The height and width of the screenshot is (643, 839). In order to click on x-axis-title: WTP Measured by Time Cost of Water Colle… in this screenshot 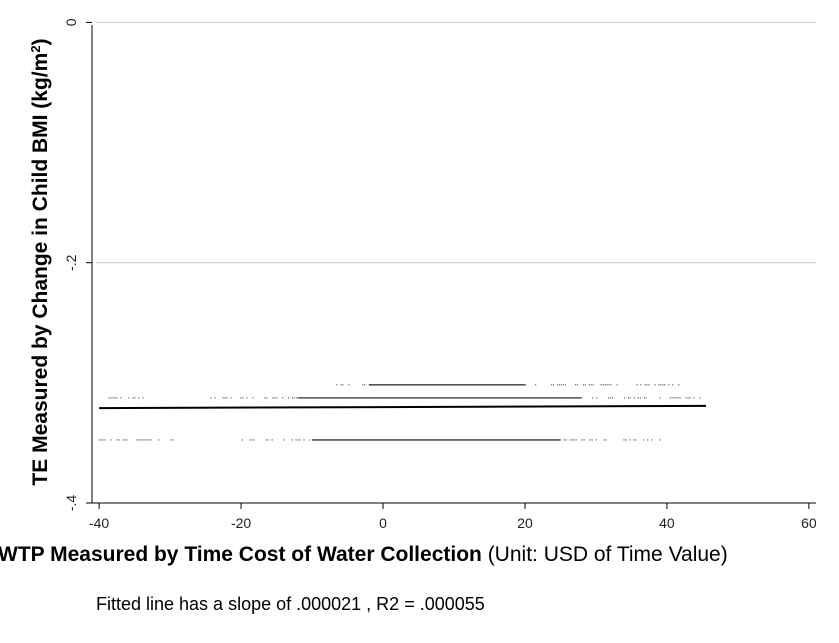, I will do `click(364, 554)`.